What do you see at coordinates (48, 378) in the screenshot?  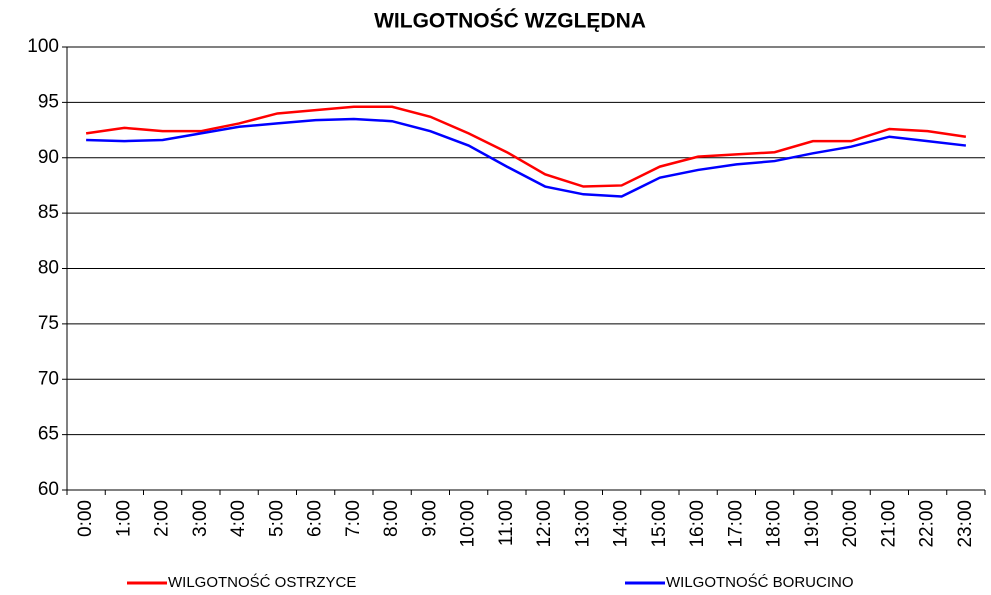 I see `y-tick-label: 70` at bounding box center [48, 378].